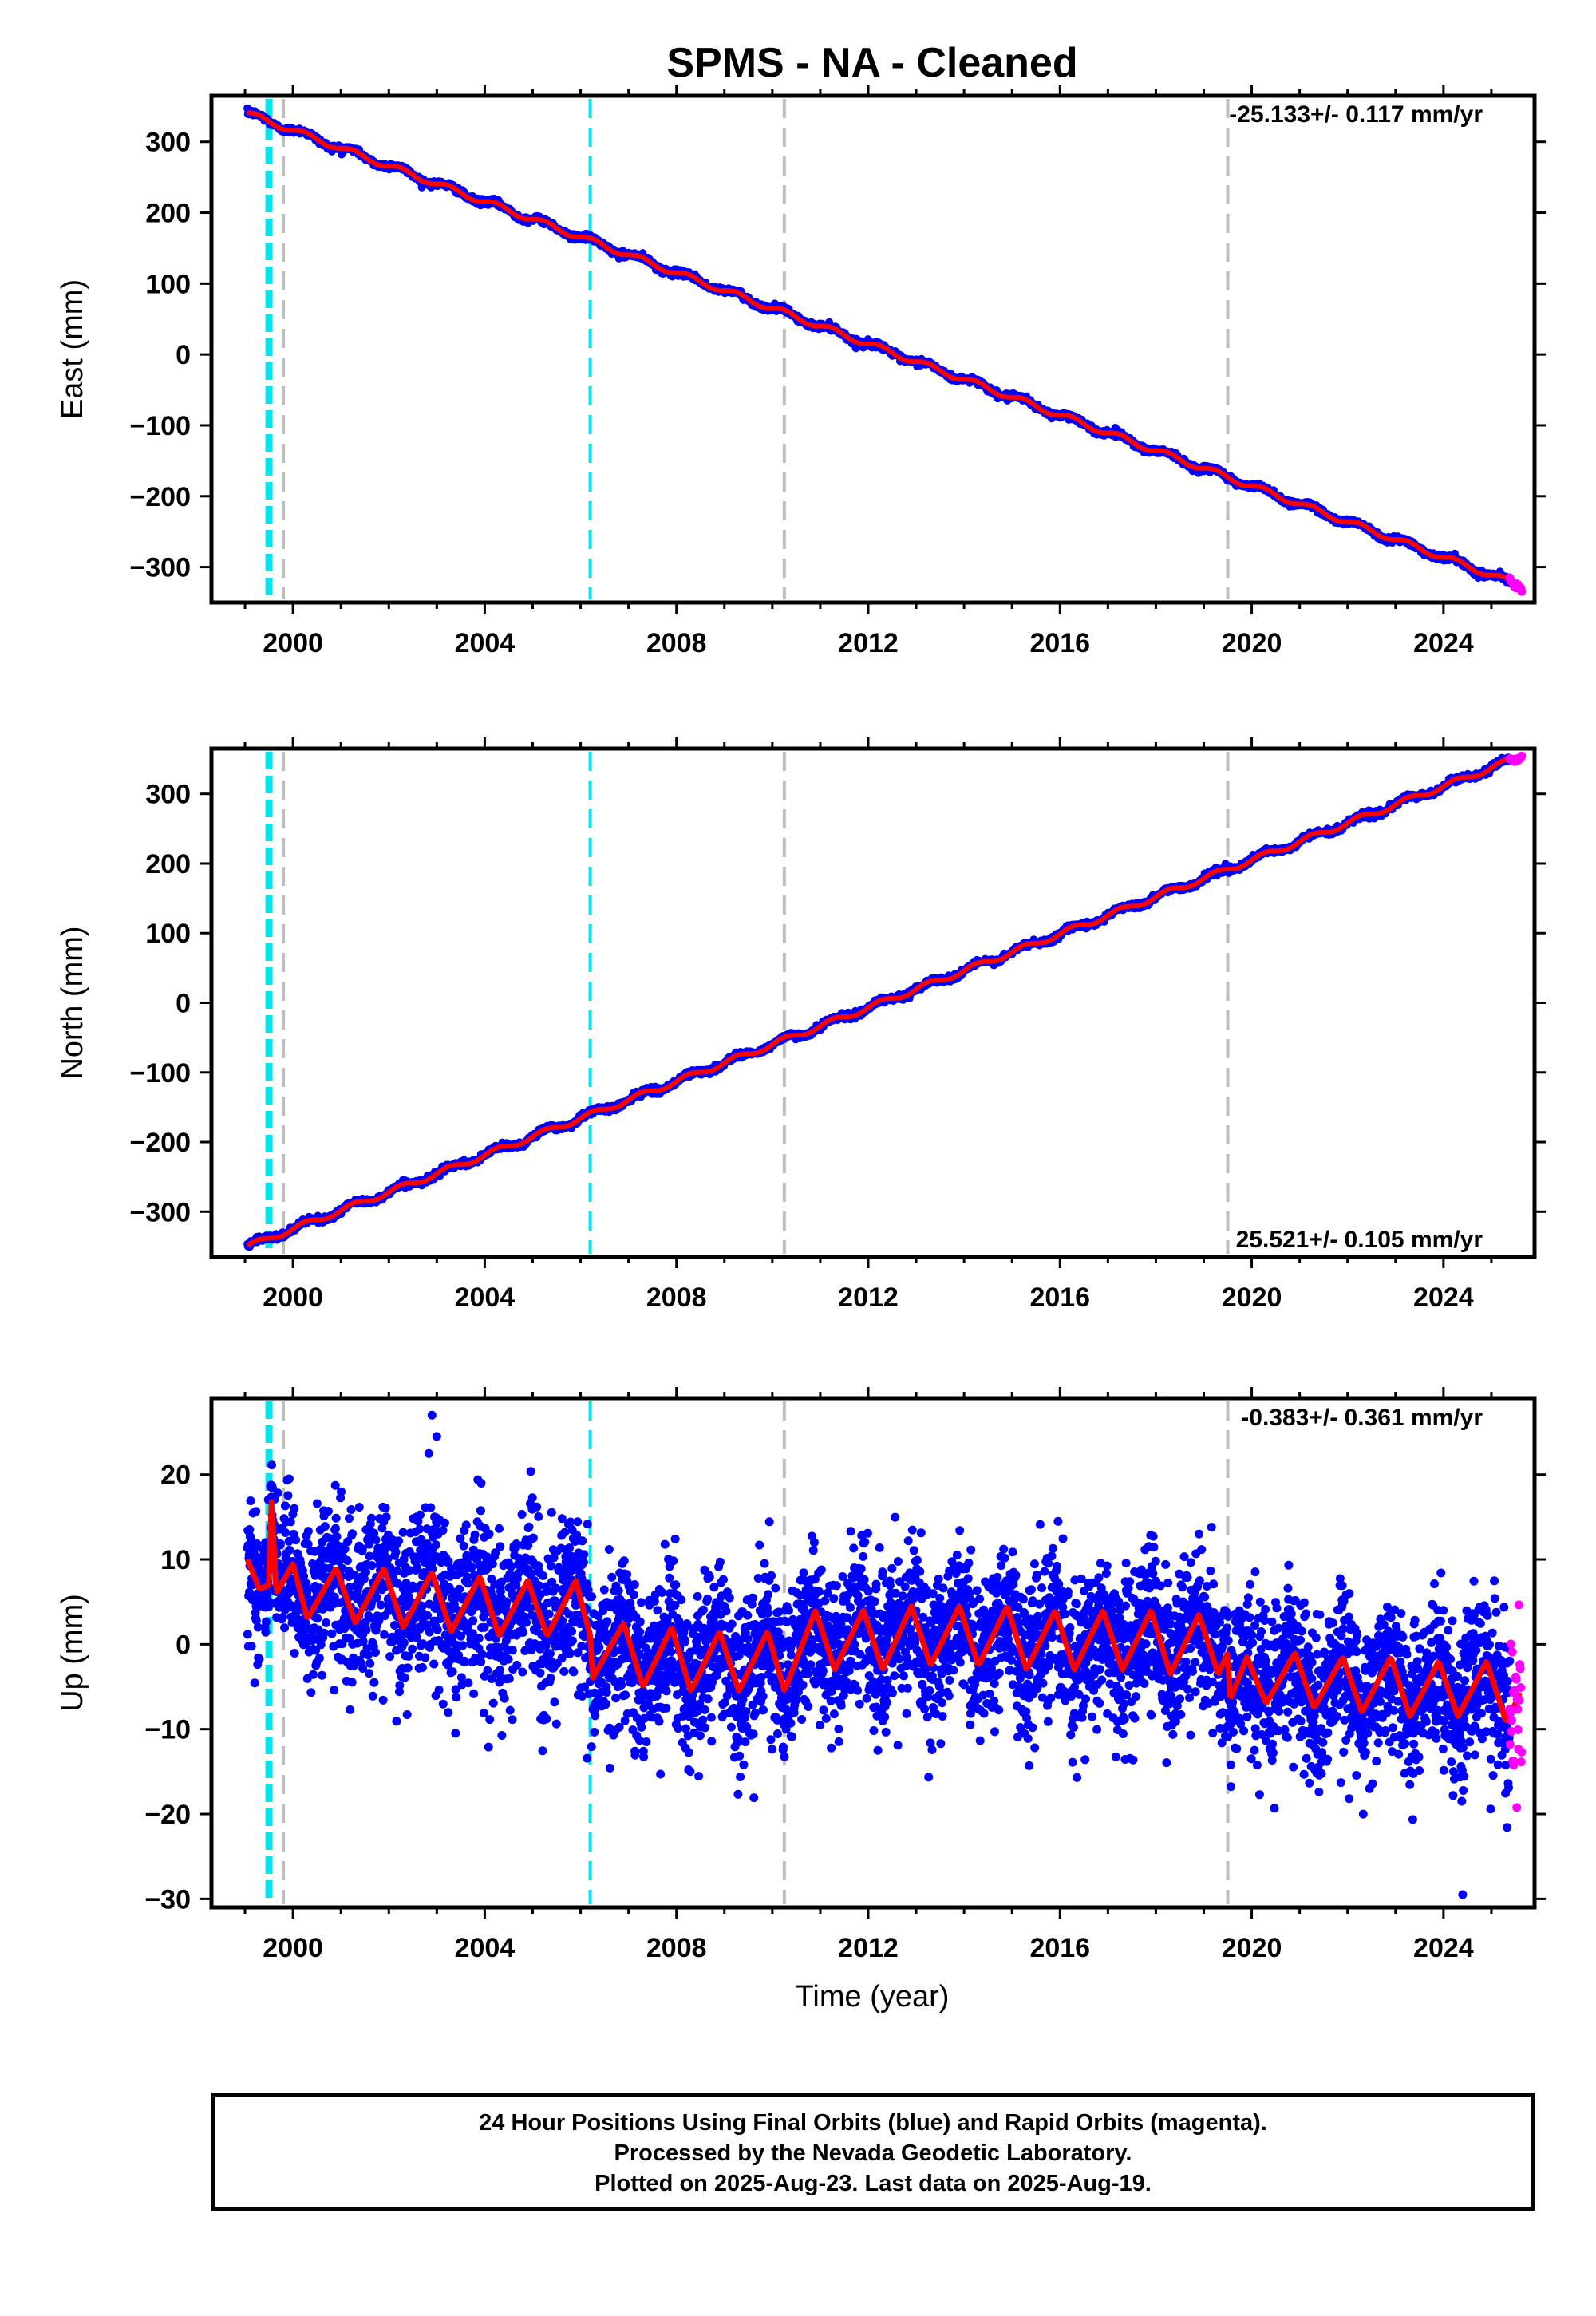 The height and width of the screenshot is (2316, 1596). What do you see at coordinates (1516, 584) in the screenshot?
I see `rapid-orbits-series` at bounding box center [1516, 584].